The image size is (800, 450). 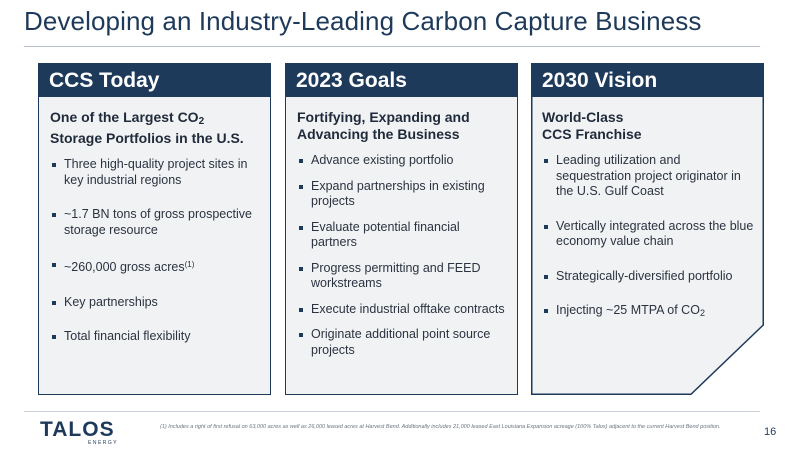 What do you see at coordinates (402, 161) in the screenshot?
I see `bullet-item: Advance existing portfolio` at bounding box center [402, 161].